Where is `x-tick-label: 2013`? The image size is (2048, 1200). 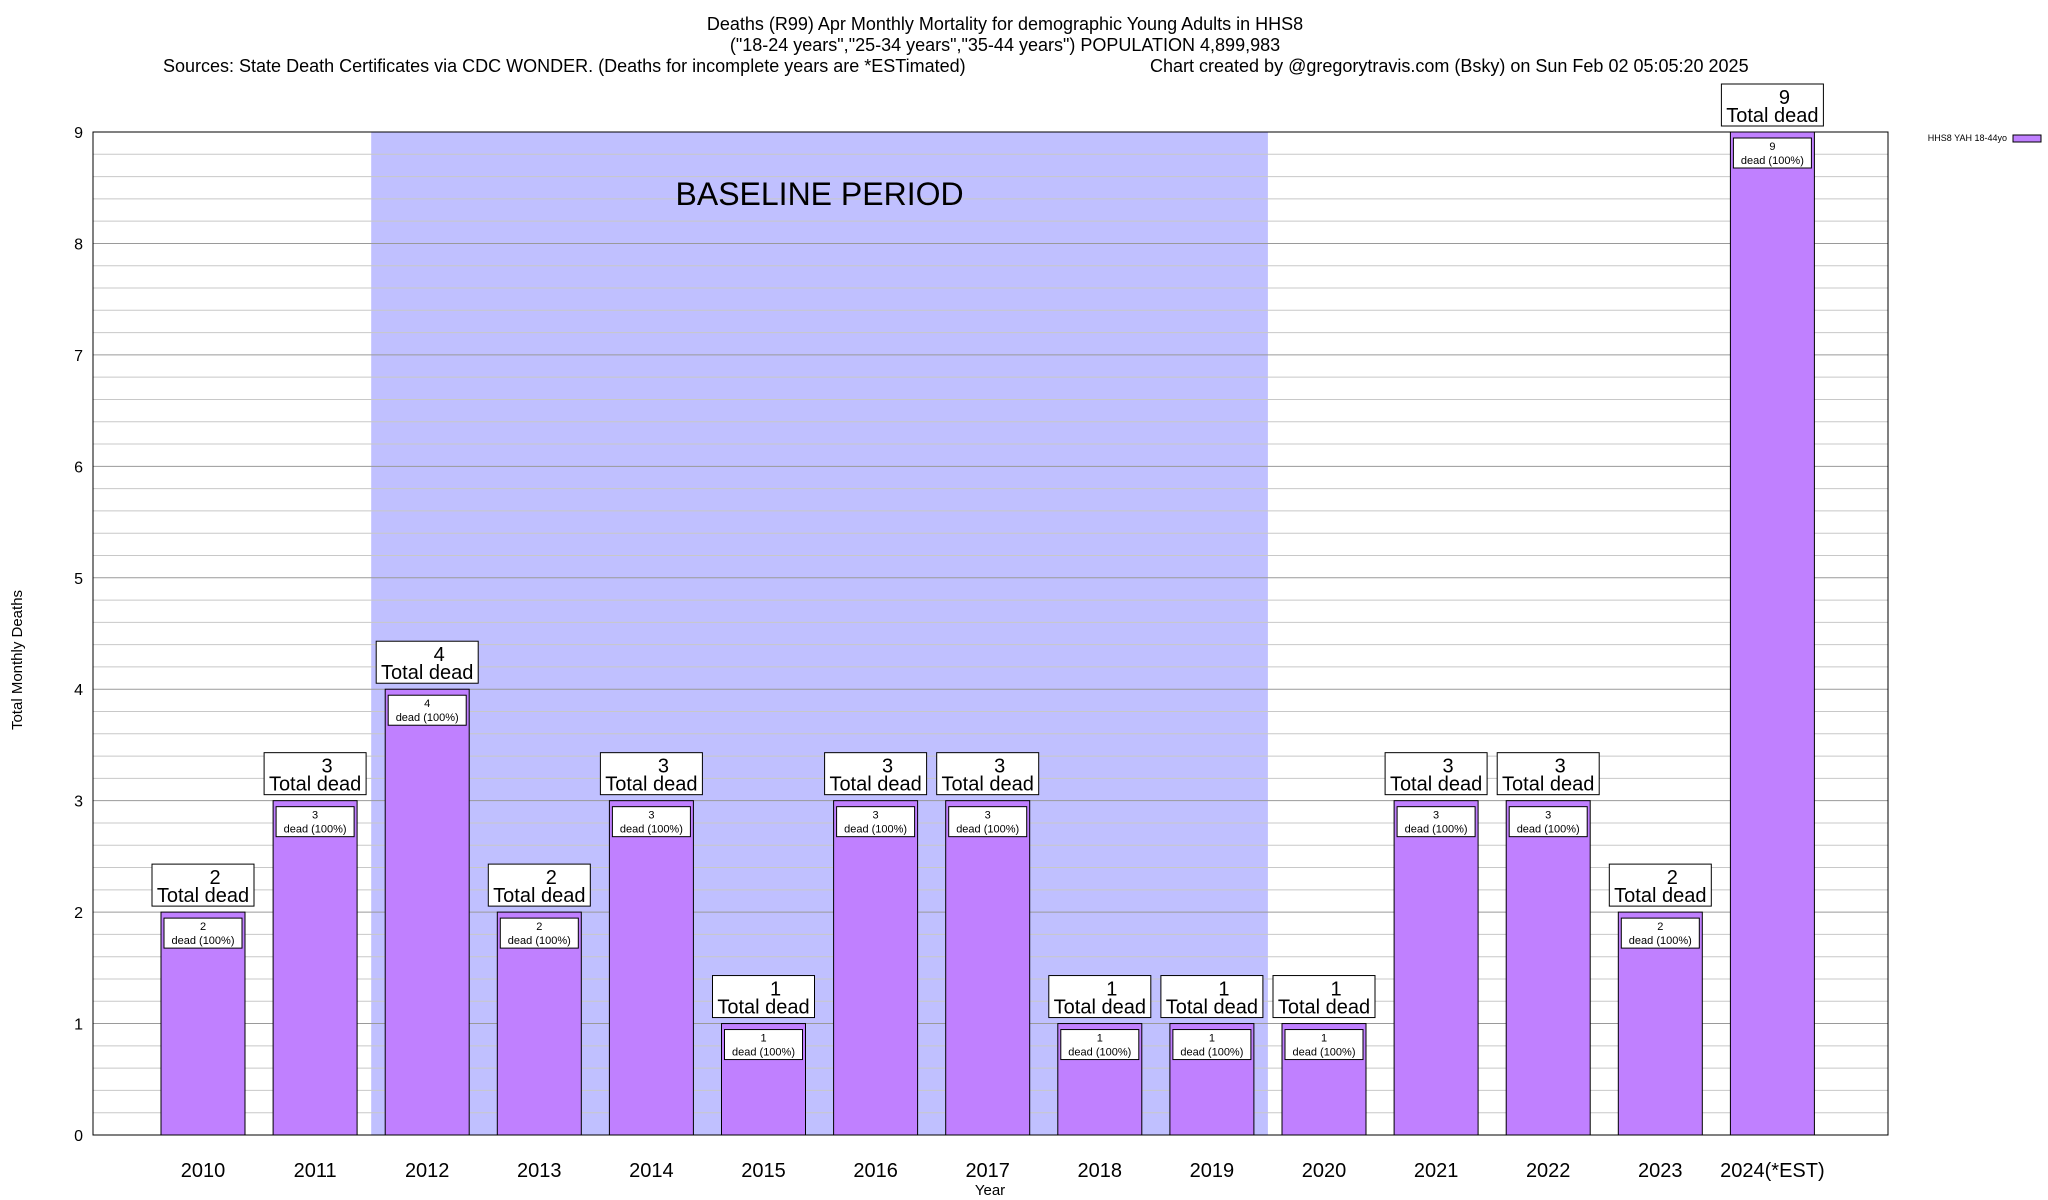
x-tick-label: 2013 is located at coordinates (539, 1171).